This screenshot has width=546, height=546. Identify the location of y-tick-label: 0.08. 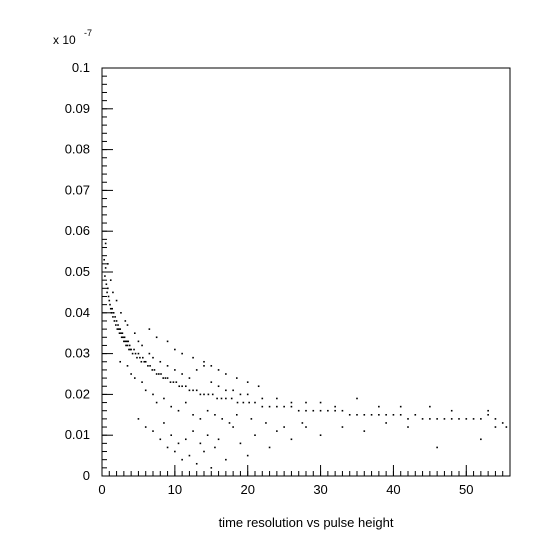
(77, 149).